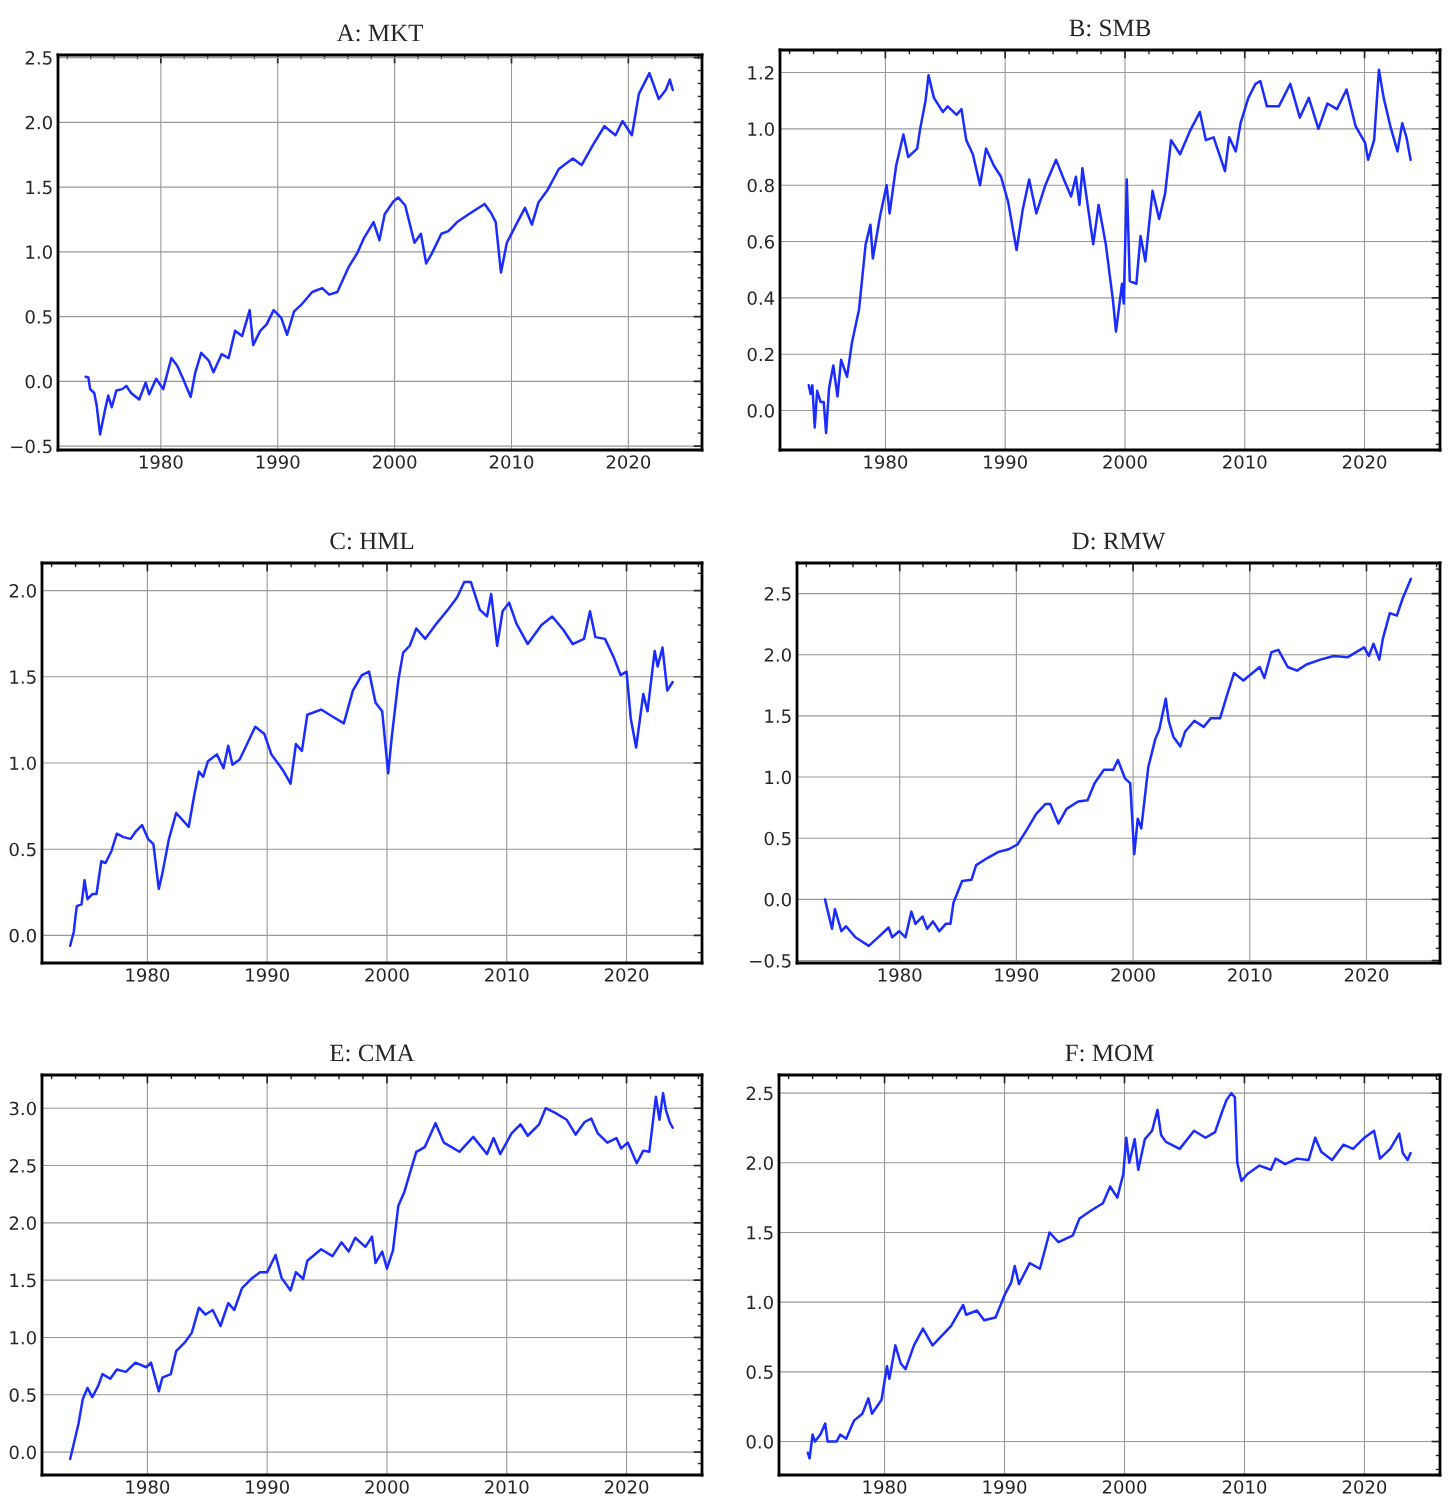 This screenshot has height=1501, width=1450. What do you see at coordinates (372, 541) in the screenshot?
I see `chart-title: C: HML` at bounding box center [372, 541].